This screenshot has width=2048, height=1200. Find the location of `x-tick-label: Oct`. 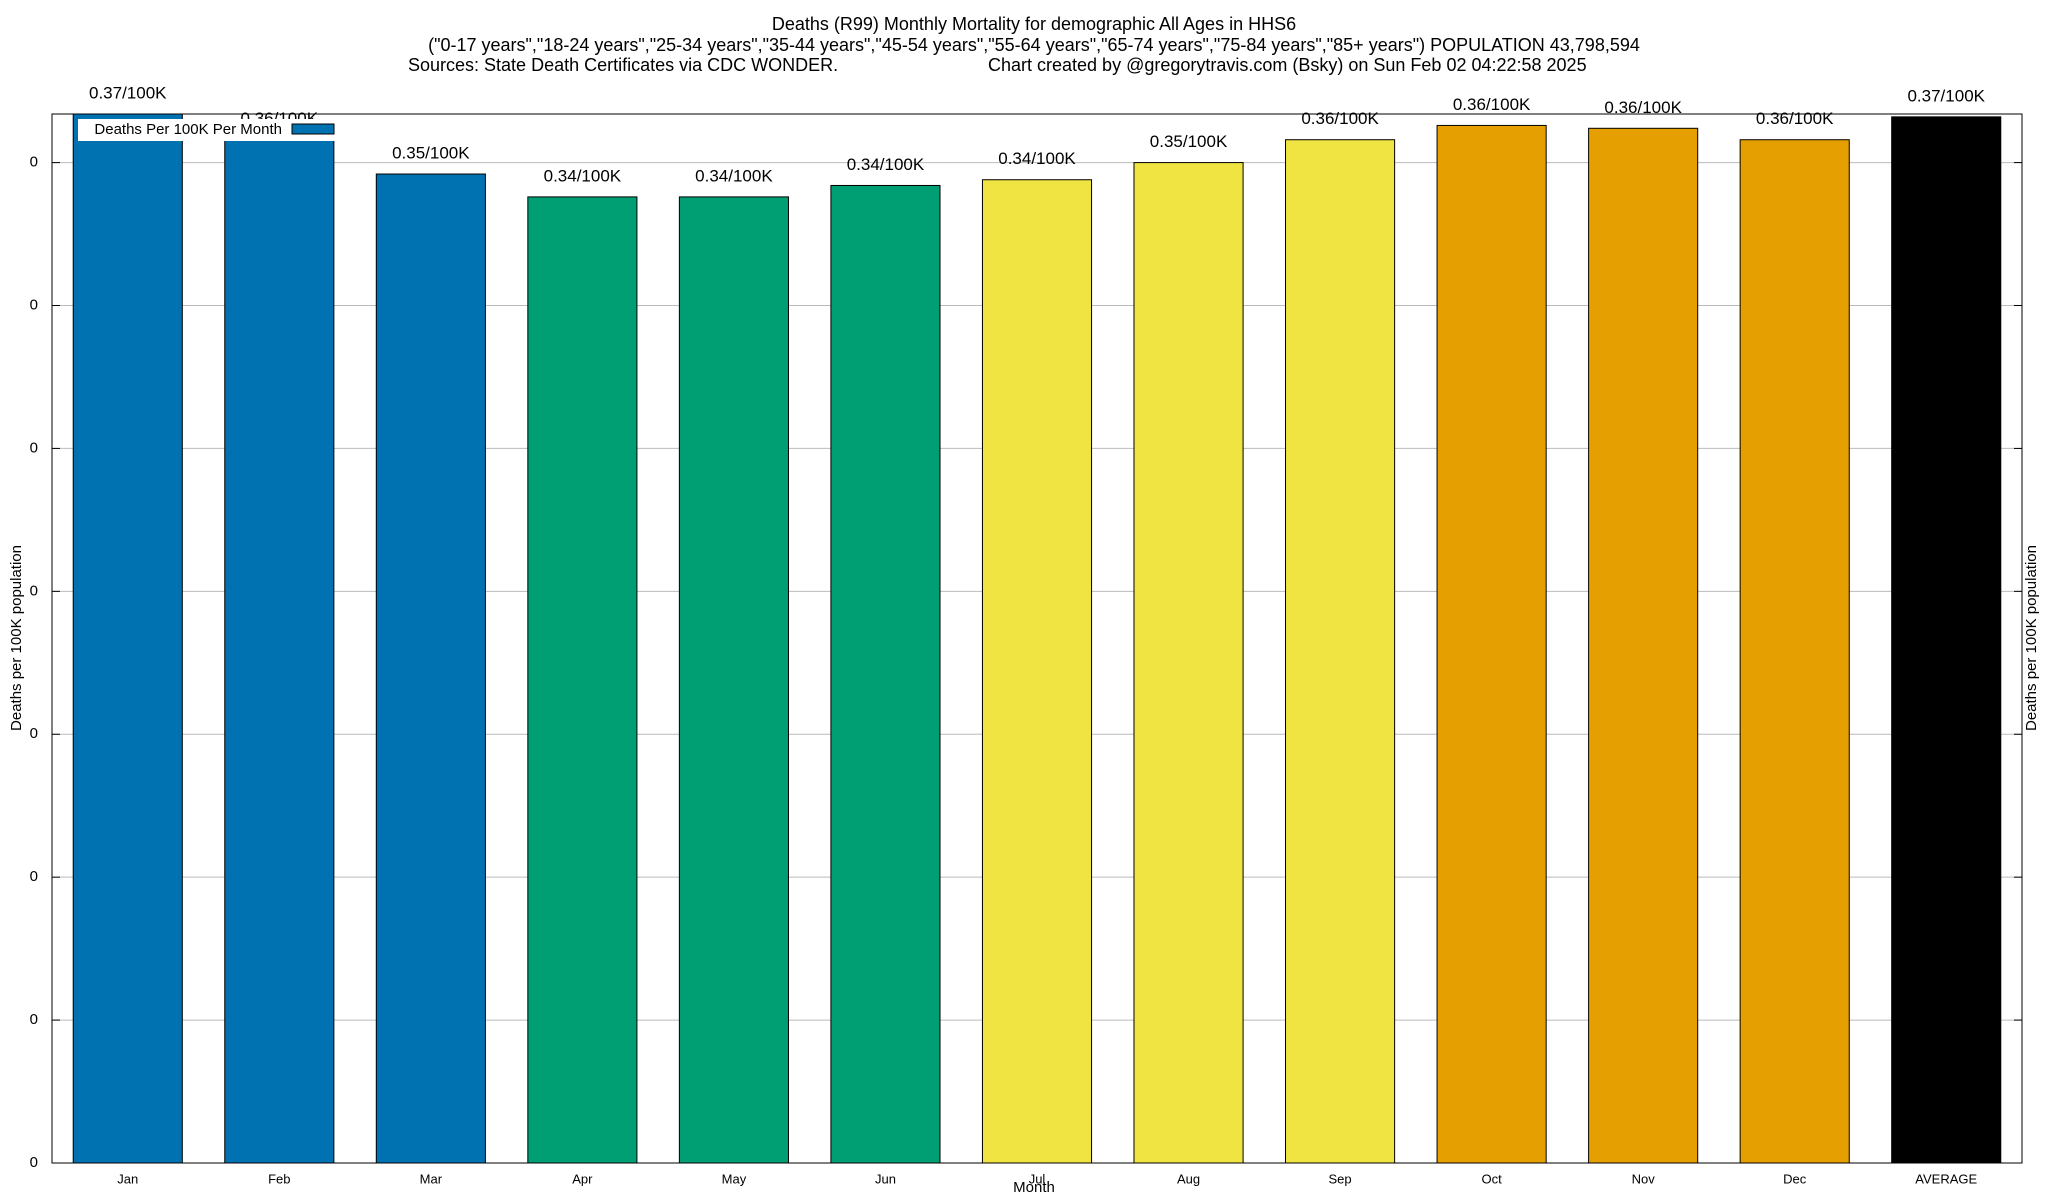

x-tick-label: Oct is located at coordinates (1491, 1178).